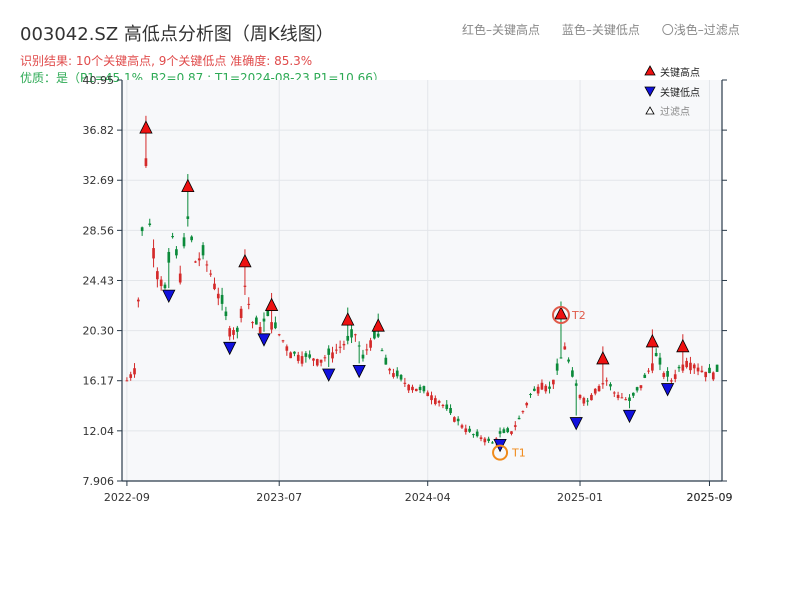 The width and height of the screenshot is (800, 600). I want to click on legend-high-label: 关键高点, so click(680, 72).